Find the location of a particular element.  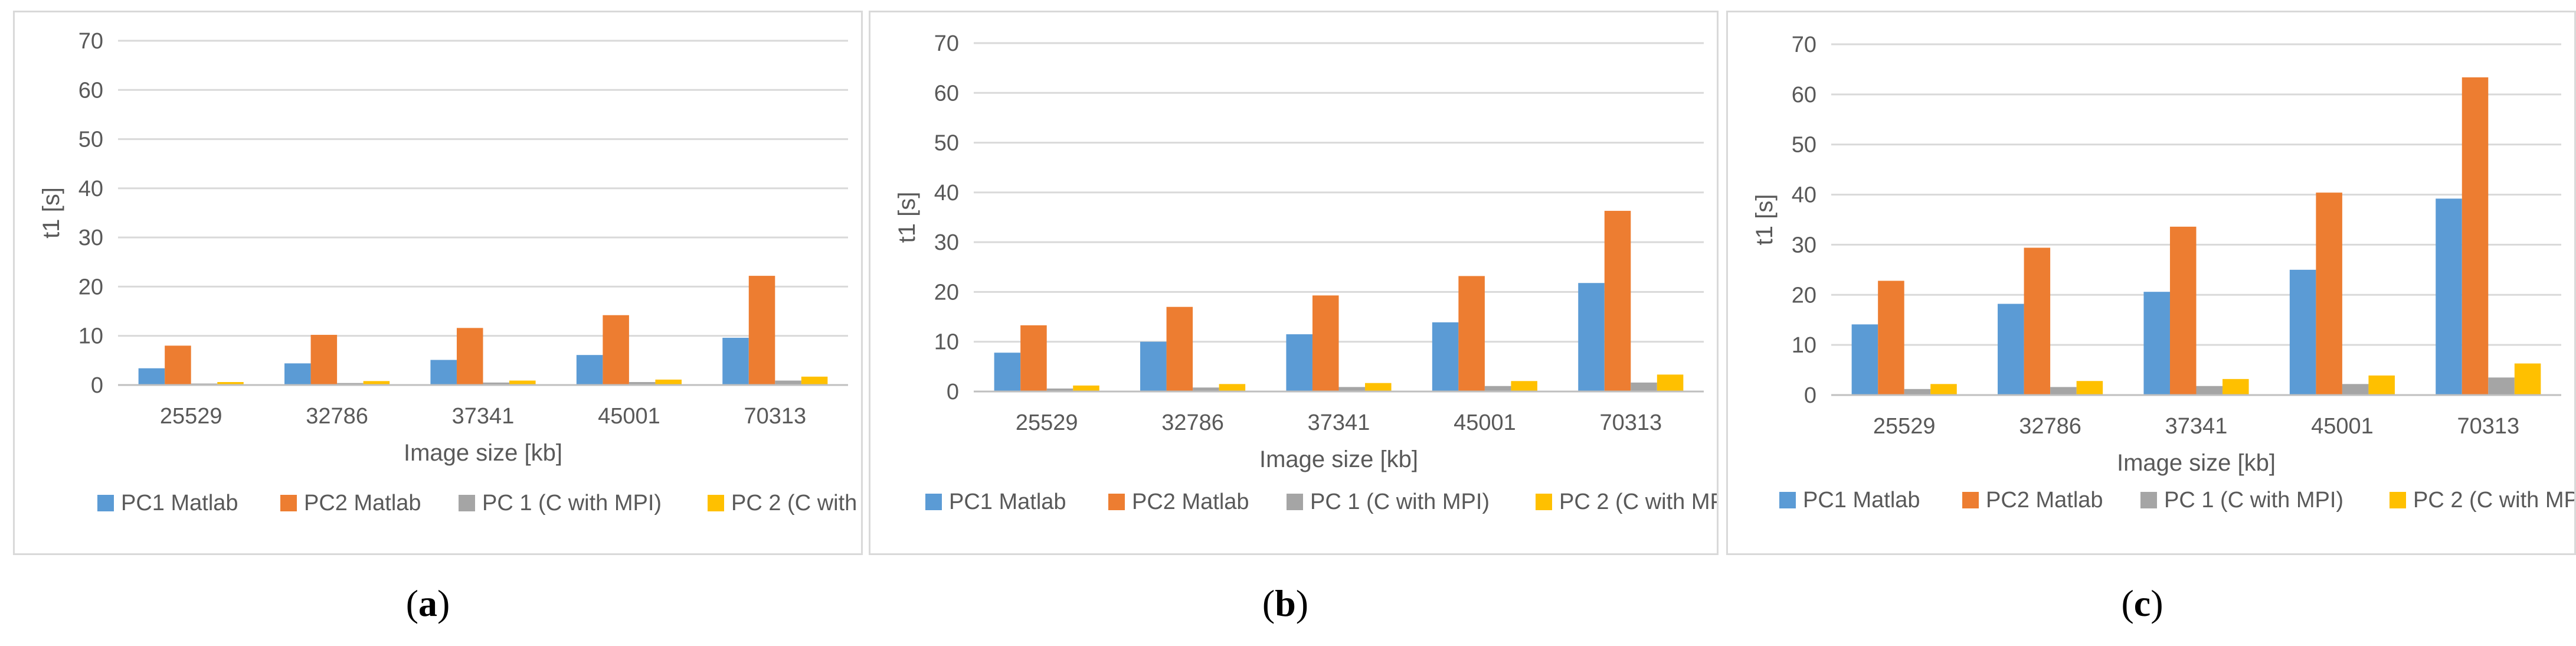

y-tick-label: 40 is located at coordinates (1804, 195).